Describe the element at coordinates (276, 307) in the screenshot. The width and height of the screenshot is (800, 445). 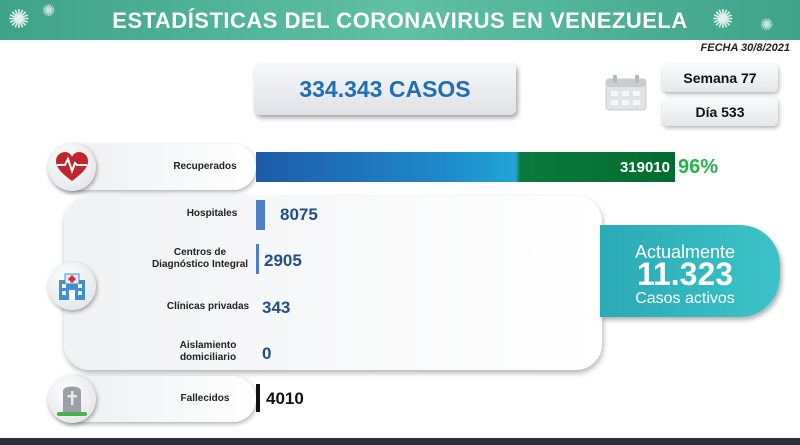
I see `private-clinics-value: 343` at that location.